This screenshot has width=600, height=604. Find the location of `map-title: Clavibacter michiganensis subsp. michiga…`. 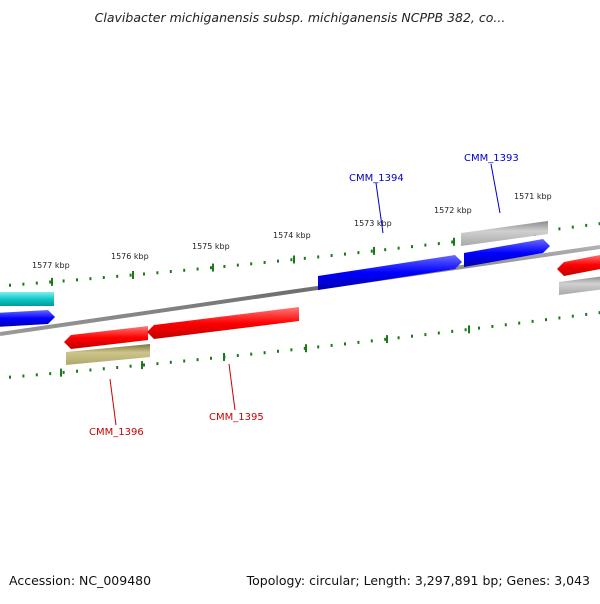

map-title: Clavibacter michiganensis subsp. michiga… is located at coordinates (300, 17).